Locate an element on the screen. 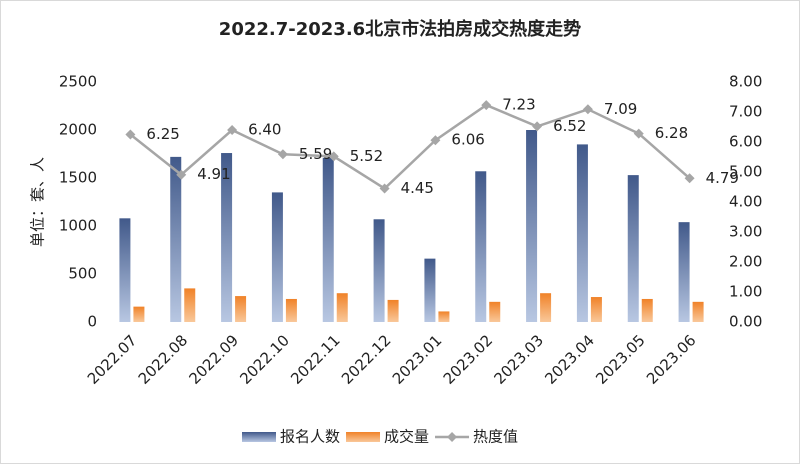  data-label: 6.40 is located at coordinates (264, 130).